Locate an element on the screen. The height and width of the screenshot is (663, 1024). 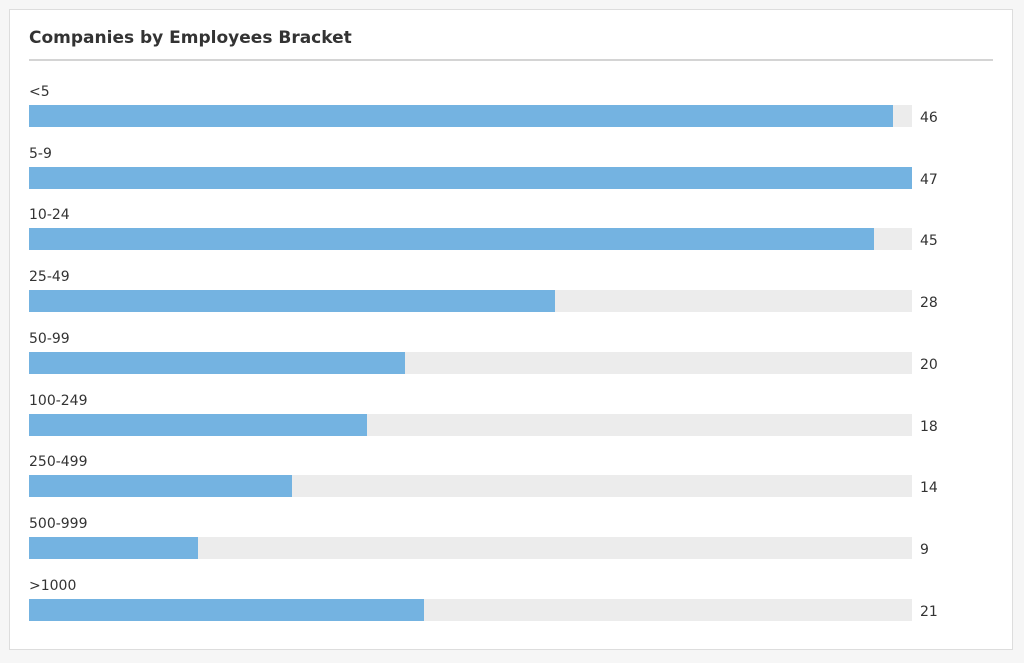
bar-row: 250-499 14 is located at coordinates (511, 482).